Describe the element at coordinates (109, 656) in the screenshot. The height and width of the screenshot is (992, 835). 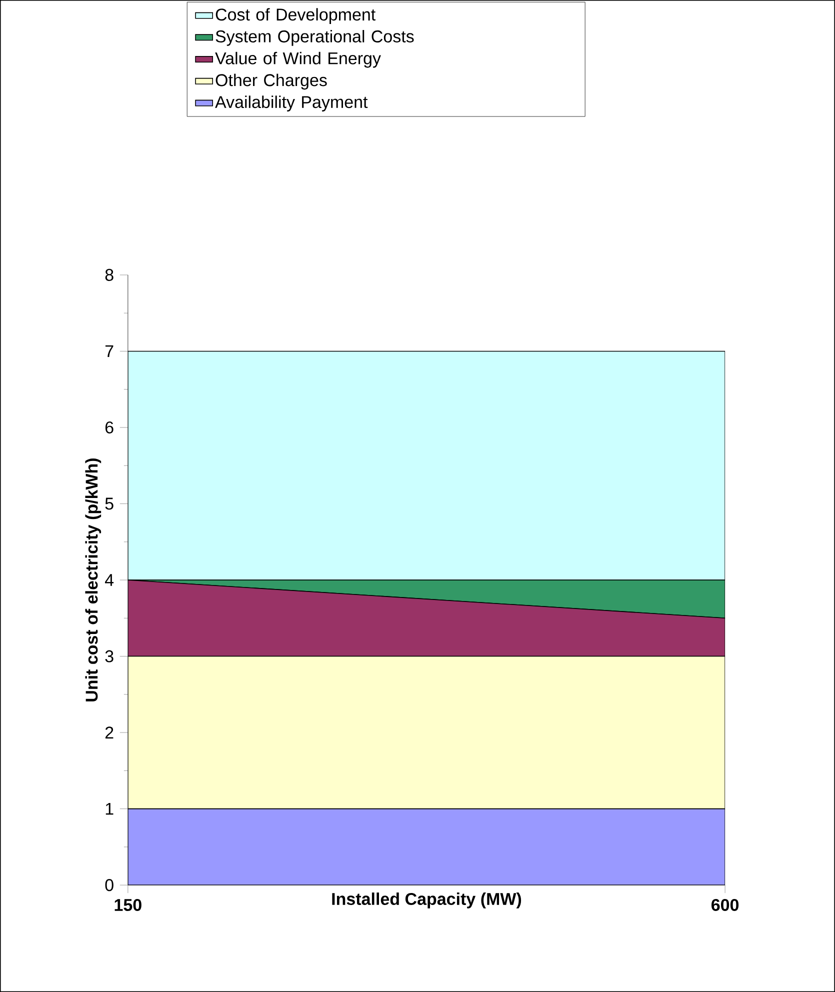
I see `y-tick-label: 3` at that location.